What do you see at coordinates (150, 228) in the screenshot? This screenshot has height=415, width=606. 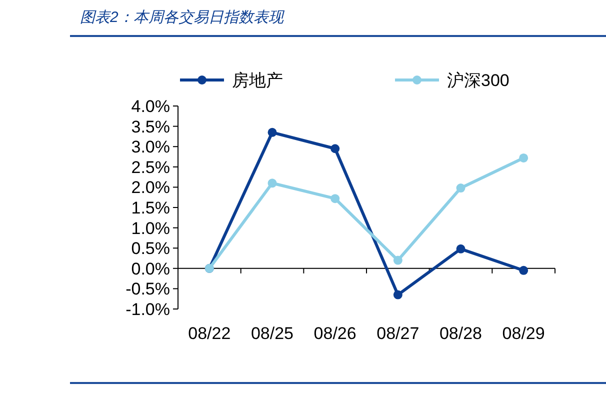 I see `y-tick-label: 1.0%` at bounding box center [150, 228].